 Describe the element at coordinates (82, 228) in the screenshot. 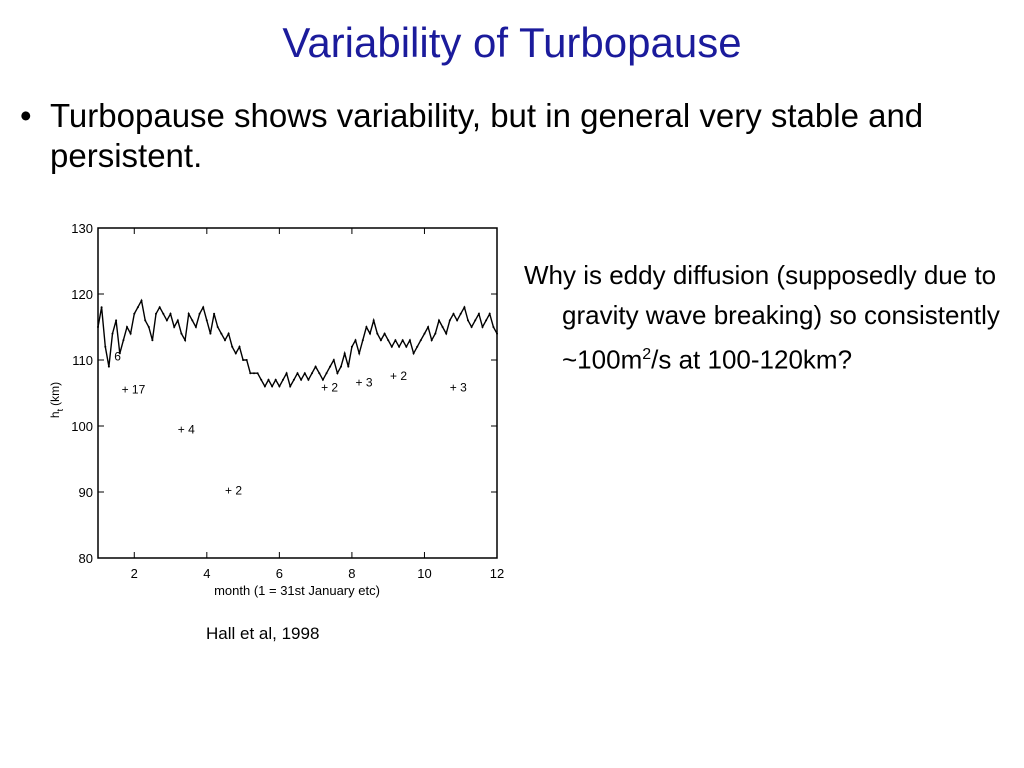

I see `y-tick-label: 130` at that location.